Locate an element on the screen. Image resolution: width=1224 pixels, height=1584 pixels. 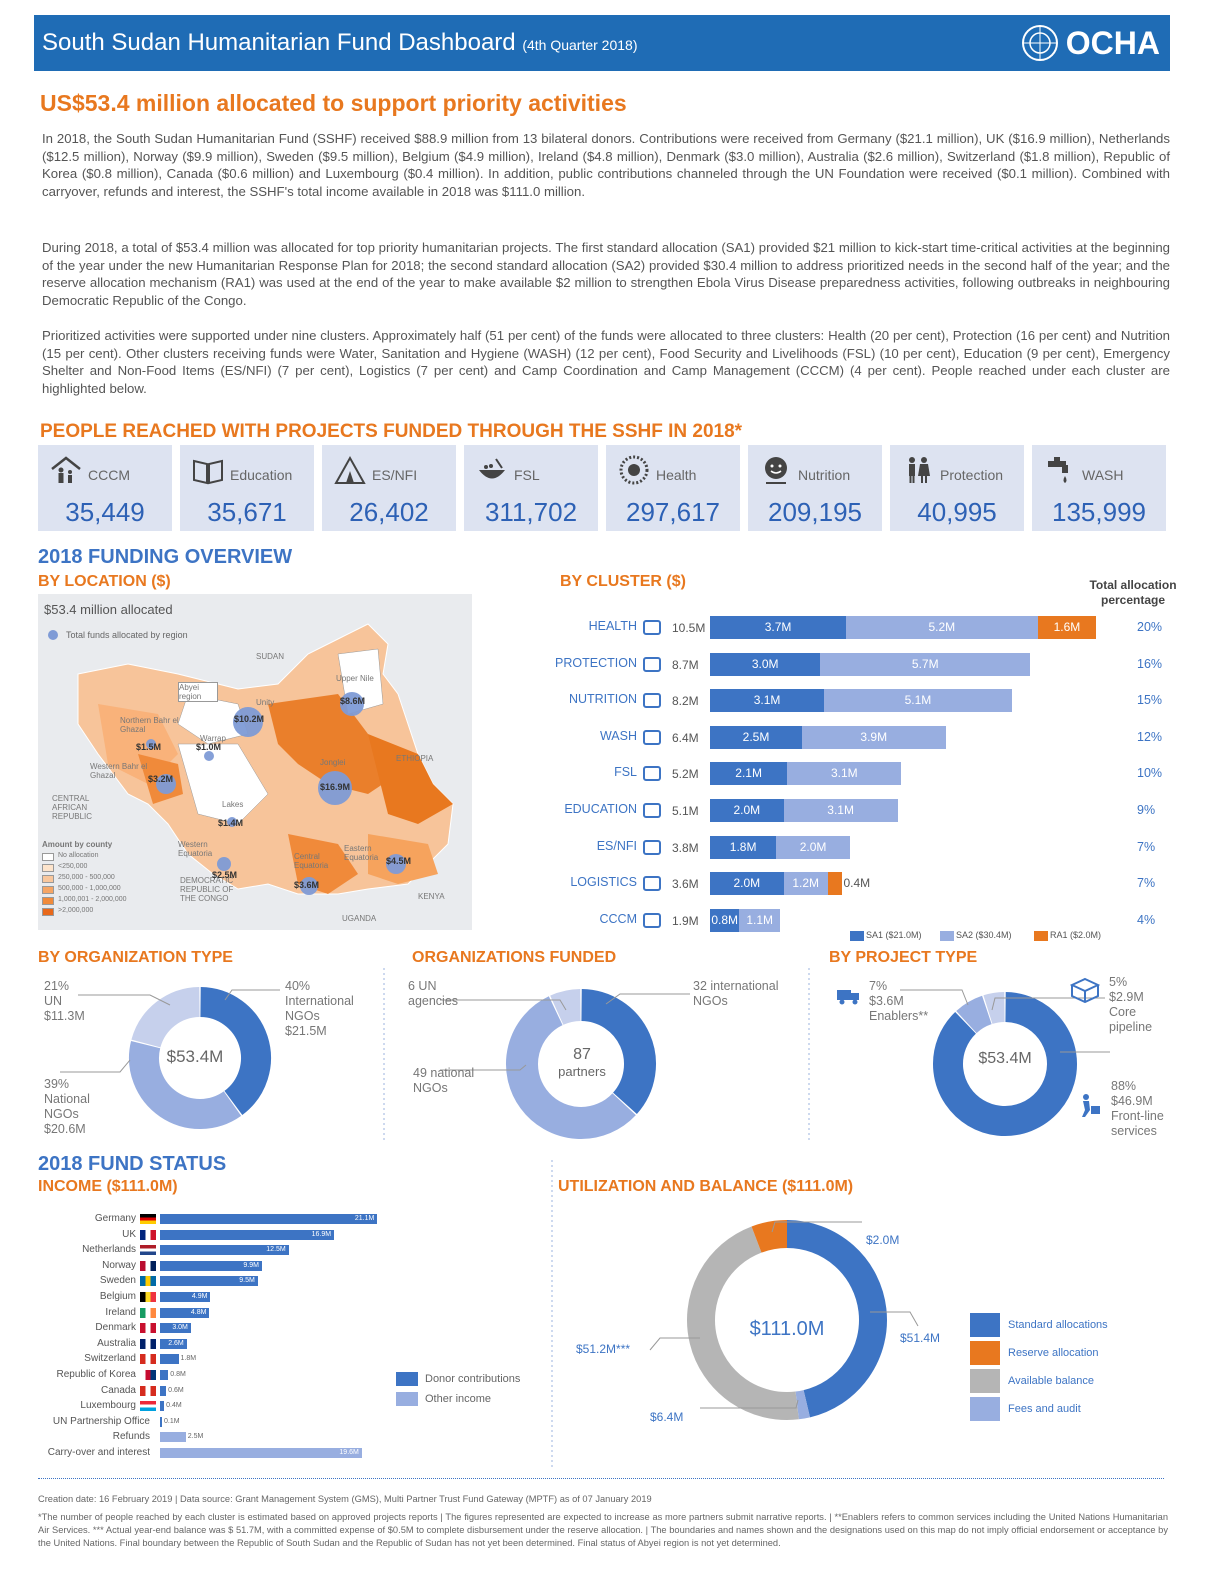
flag-denmark-icon is located at coordinates (148, 1328).